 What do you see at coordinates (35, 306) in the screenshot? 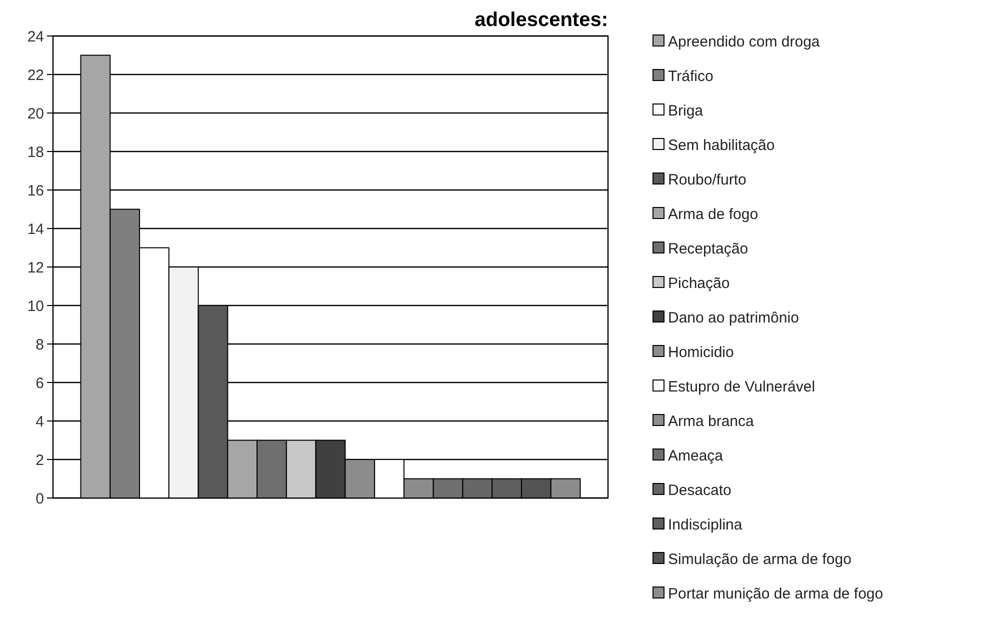
I see `y-tick-label: 10` at bounding box center [35, 306].